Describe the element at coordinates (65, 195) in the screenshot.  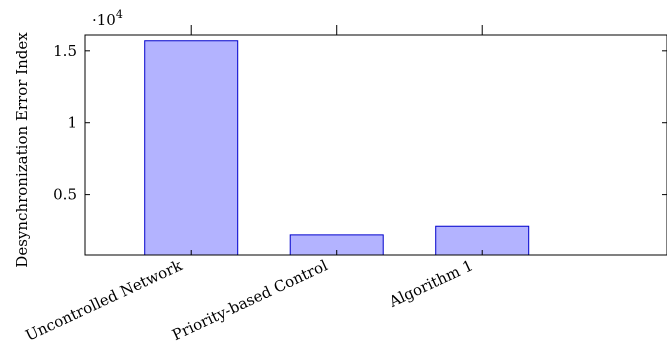
I see `y-tick-label: 0.5` at that location.